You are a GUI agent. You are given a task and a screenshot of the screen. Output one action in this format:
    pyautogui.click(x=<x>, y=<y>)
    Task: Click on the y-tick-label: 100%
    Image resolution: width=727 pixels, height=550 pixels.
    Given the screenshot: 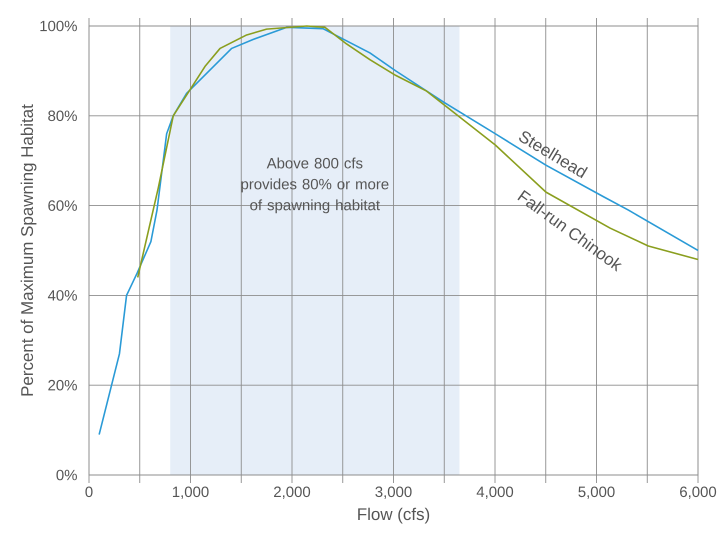 What is the action you would take?
    pyautogui.click(x=58, y=26)
    